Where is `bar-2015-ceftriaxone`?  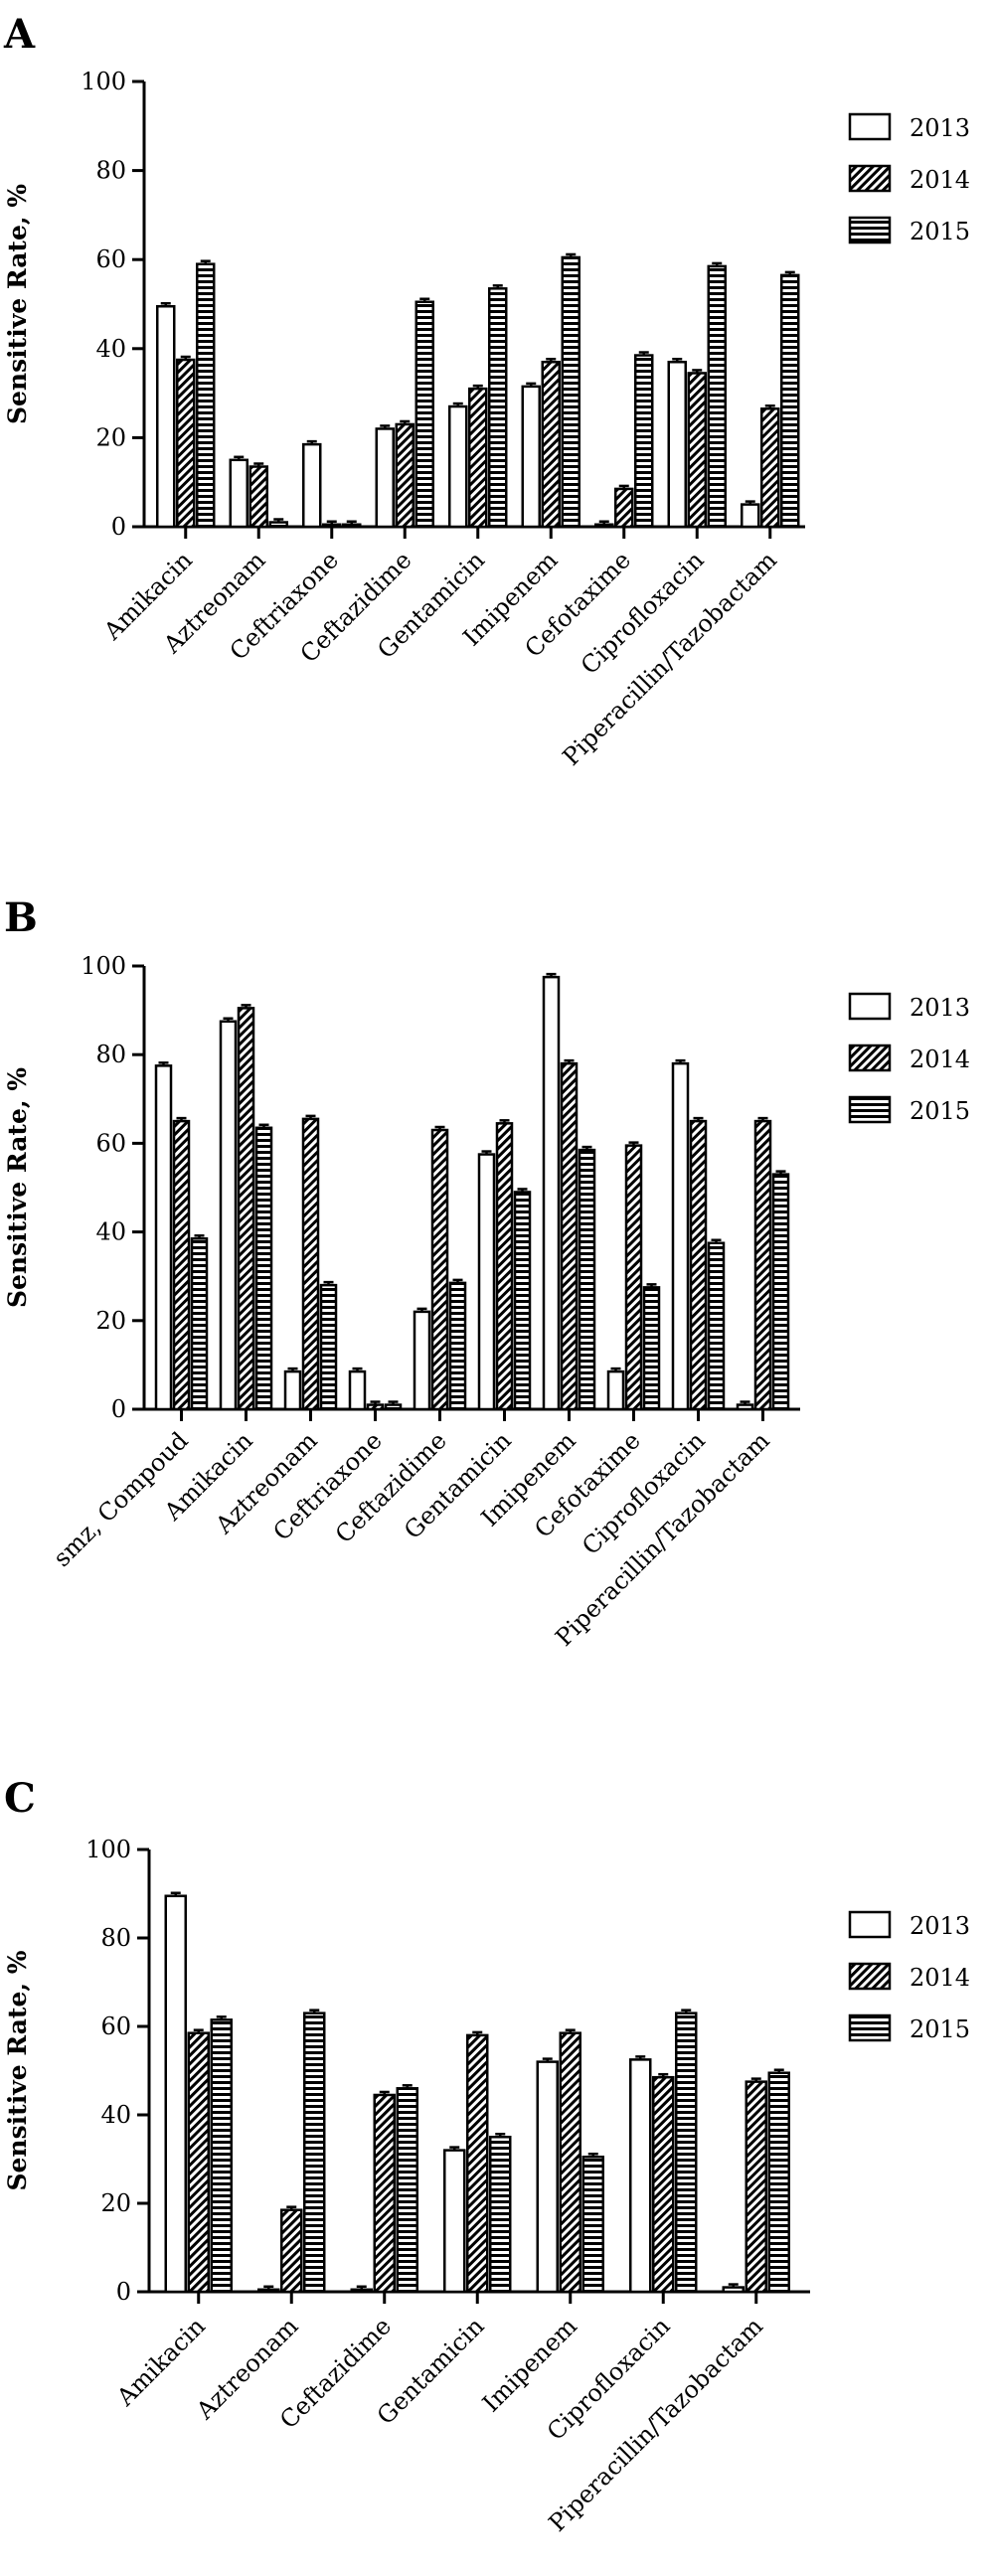 bar-2015-ceftriaxone is located at coordinates (393, 1407).